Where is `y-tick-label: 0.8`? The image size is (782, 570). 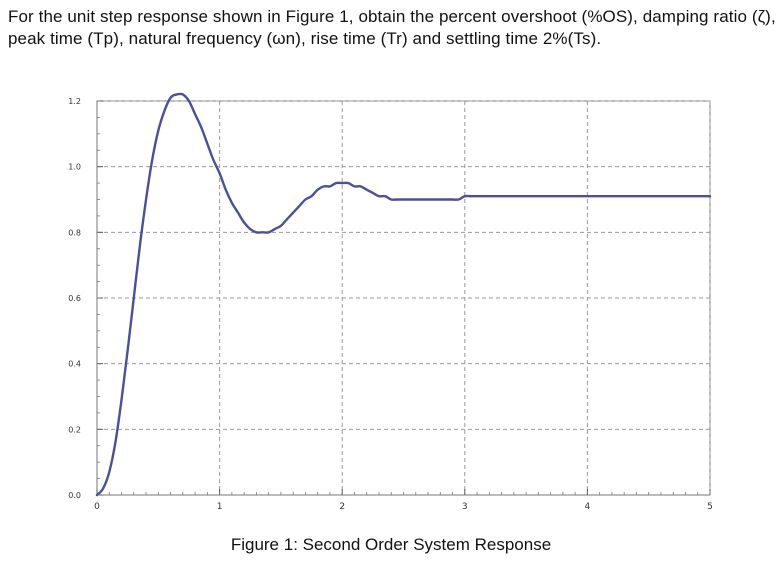 y-tick-label: 0.8 is located at coordinates (74, 232).